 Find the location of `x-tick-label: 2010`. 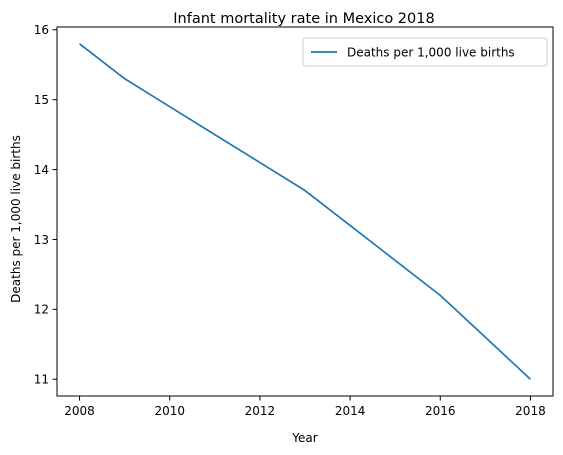

x-tick-label: 2010 is located at coordinates (169, 411).